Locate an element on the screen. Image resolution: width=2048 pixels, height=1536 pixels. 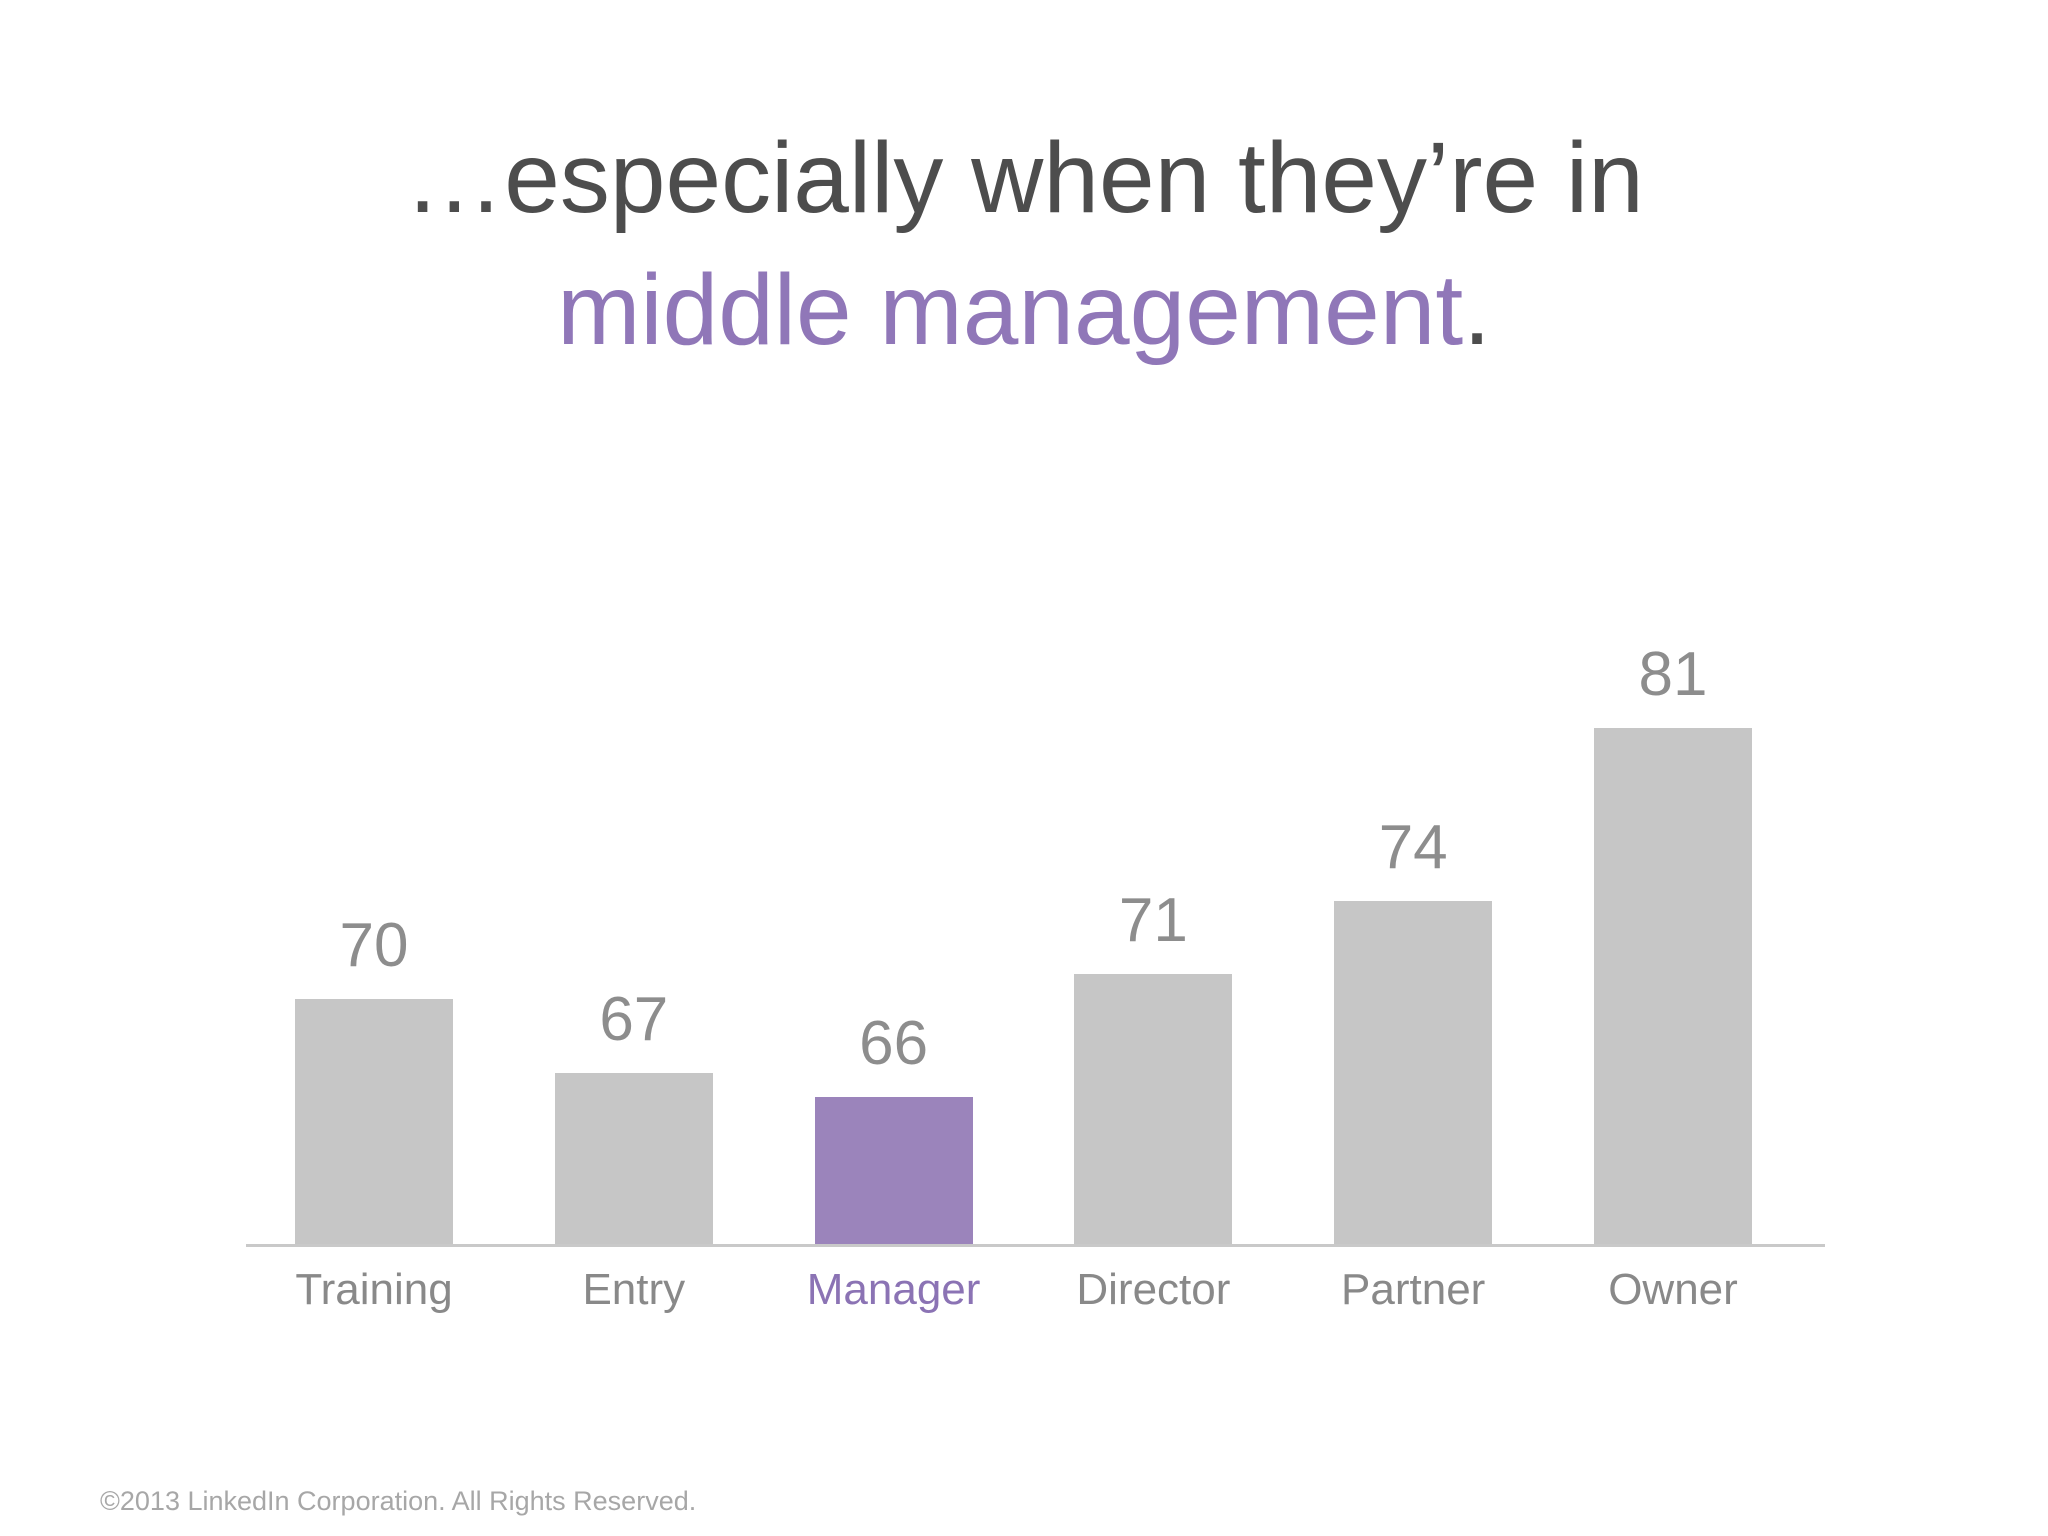
bar-value-label-training: 70 is located at coordinates (374, 945).